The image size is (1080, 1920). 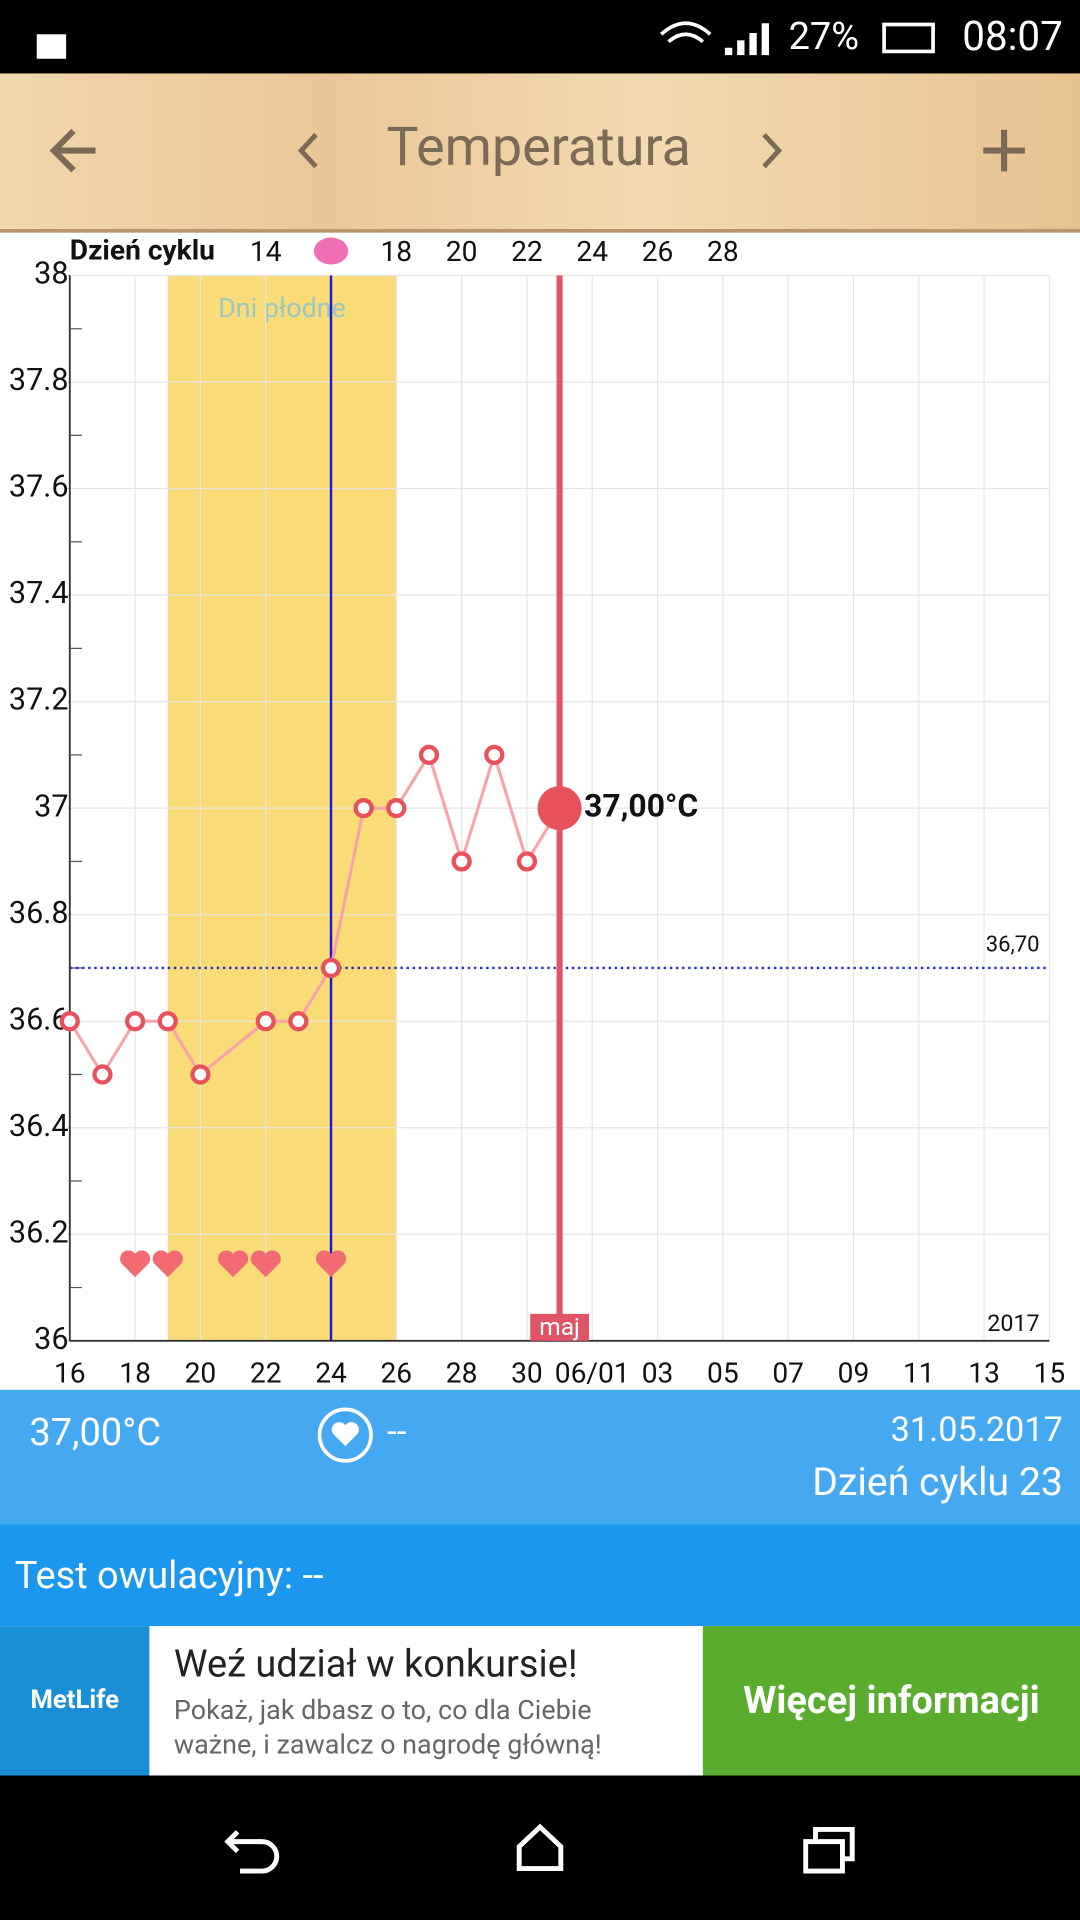 What do you see at coordinates (1013, 1323) in the screenshot?
I see `year-label: 2017` at bounding box center [1013, 1323].